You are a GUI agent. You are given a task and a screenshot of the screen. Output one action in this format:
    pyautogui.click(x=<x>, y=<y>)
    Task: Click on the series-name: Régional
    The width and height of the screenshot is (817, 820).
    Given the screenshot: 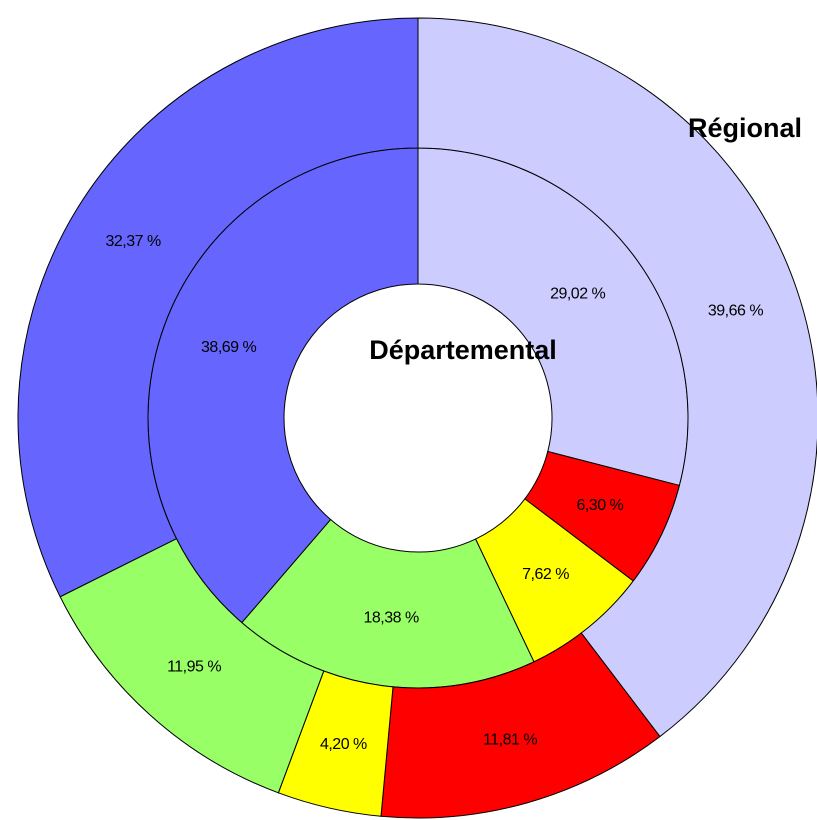 What is the action you would take?
    pyautogui.click(x=745, y=128)
    